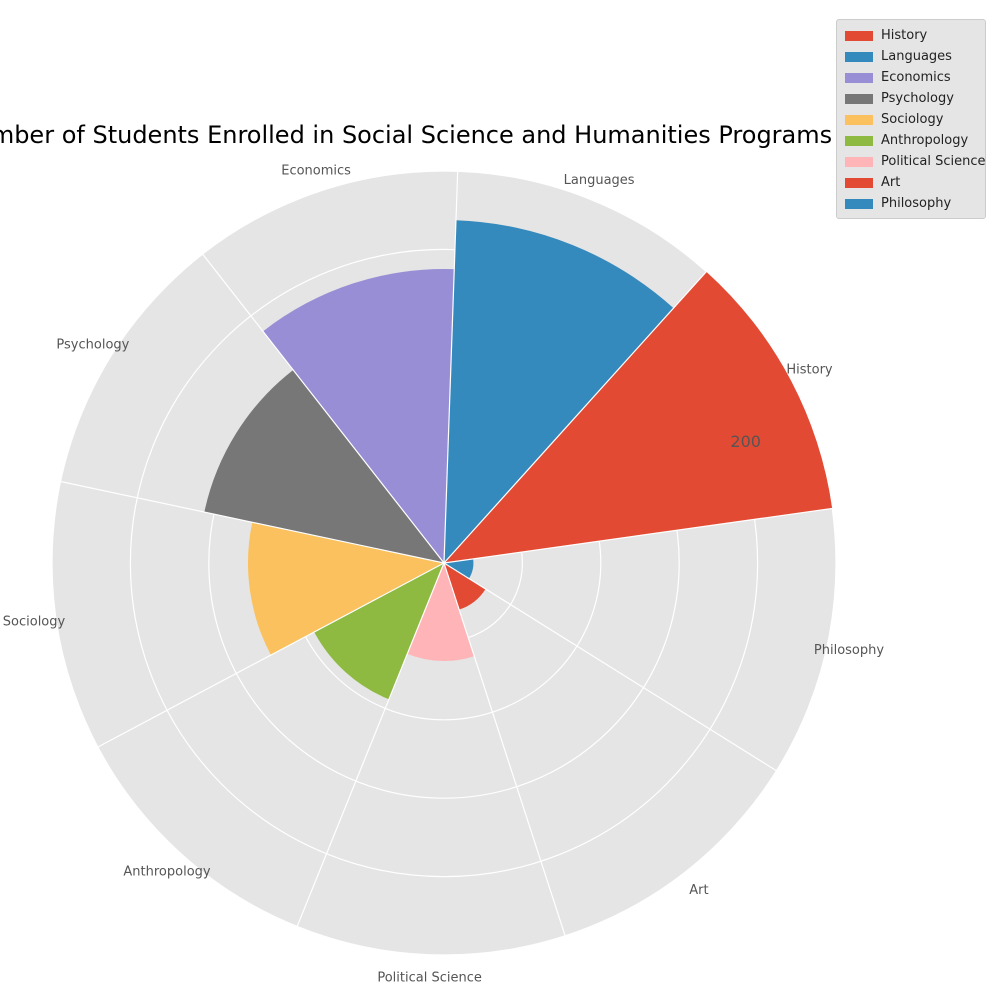  Describe the element at coordinates (904, 35) in the screenshot. I see `legend-label: History` at that location.